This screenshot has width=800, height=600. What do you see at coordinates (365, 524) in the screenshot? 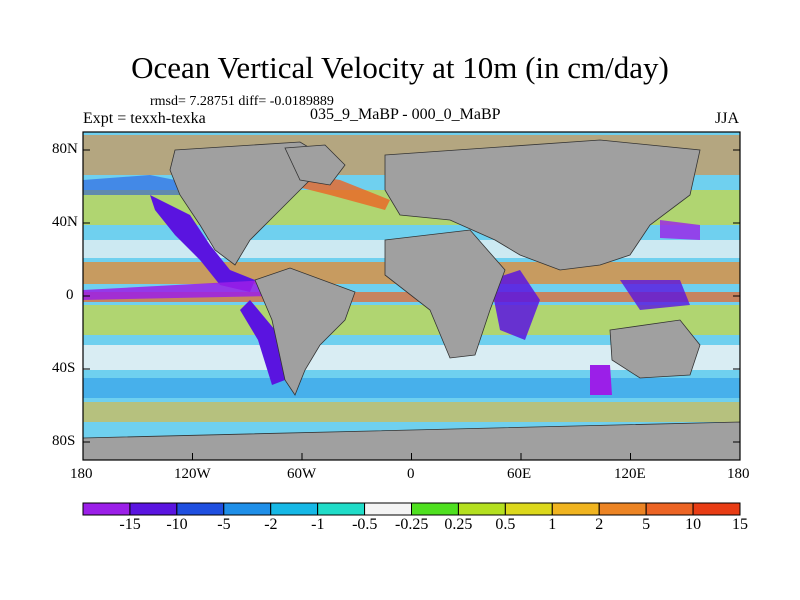
I see `colorbar-label: -0.5` at bounding box center [365, 524].